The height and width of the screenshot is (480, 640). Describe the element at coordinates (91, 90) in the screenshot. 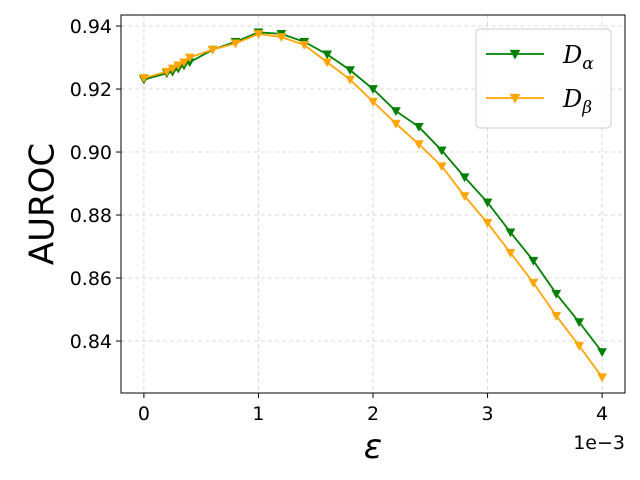

I see `y-tick-label: 0.92` at that location.